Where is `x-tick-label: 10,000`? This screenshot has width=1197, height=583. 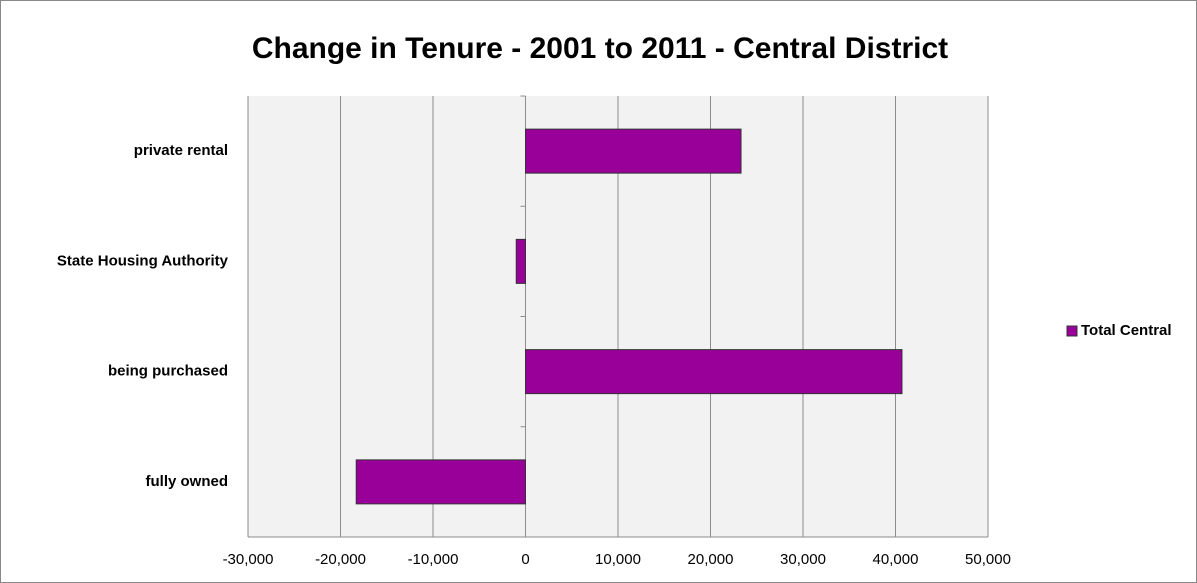
x-tick-label: 10,000 is located at coordinates (618, 559).